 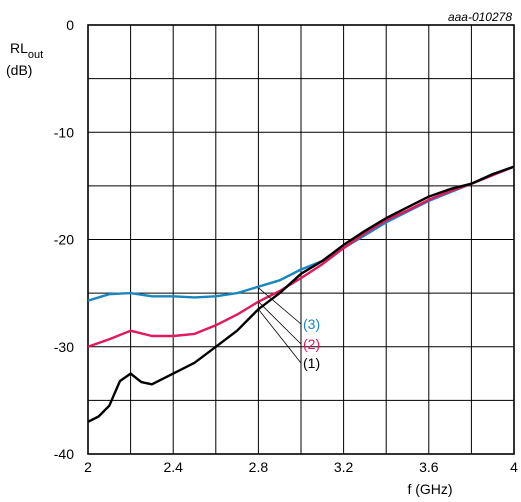 What do you see at coordinates (19, 48) in the screenshot?
I see `y-axis-label-main: RL` at bounding box center [19, 48].